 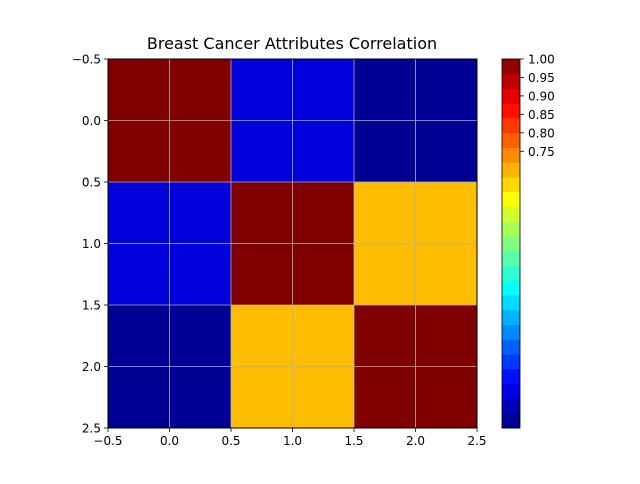 What do you see at coordinates (169, 441) in the screenshot?
I see `x-tick-label: 0.0` at bounding box center [169, 441].